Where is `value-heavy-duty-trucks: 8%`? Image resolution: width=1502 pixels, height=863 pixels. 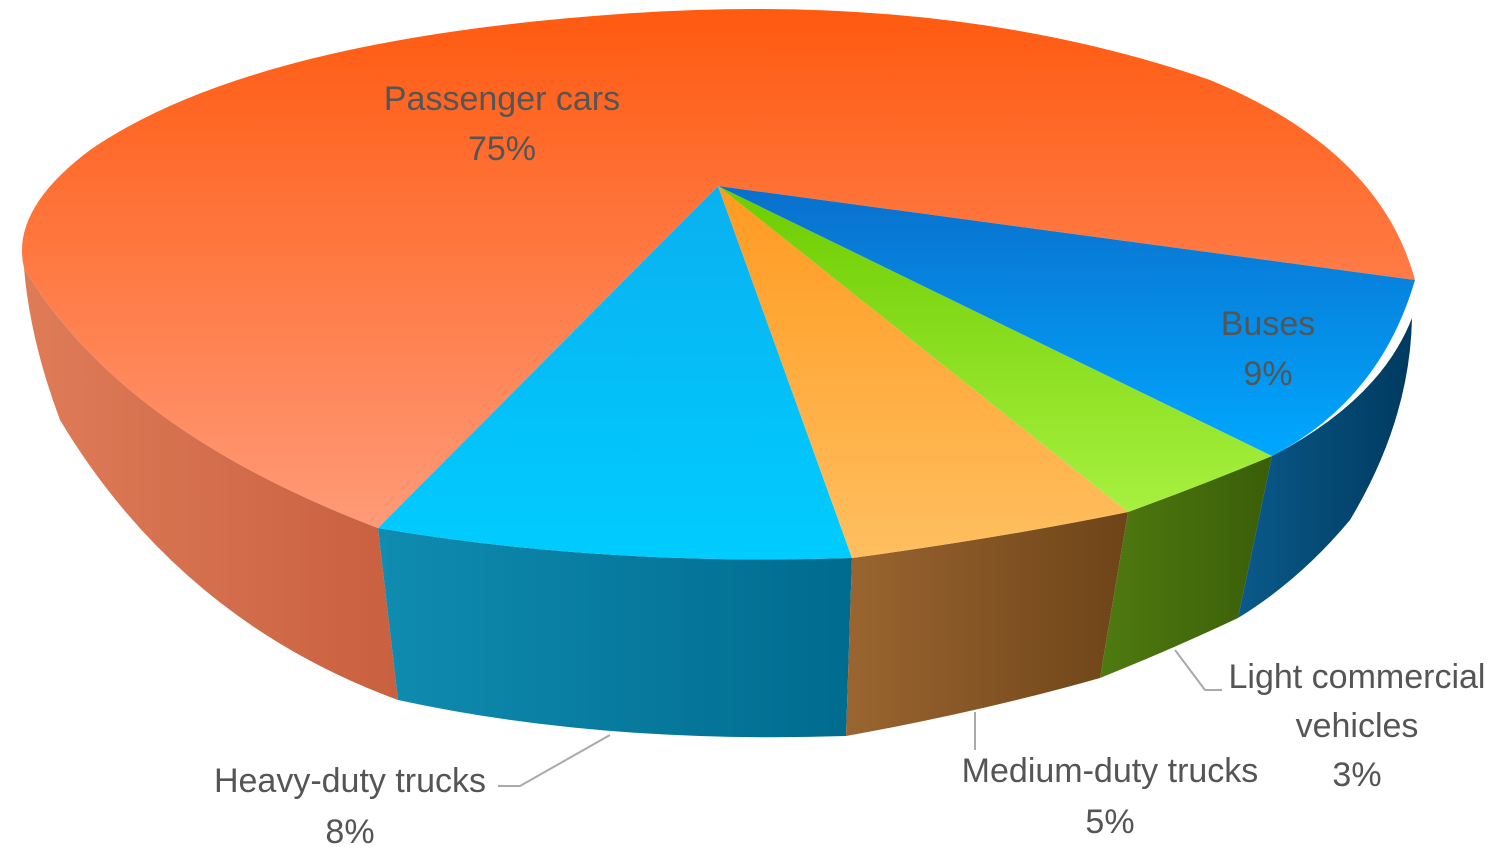
value-heavy-duty-trucks: 8% is located at coordinates (349, 832).